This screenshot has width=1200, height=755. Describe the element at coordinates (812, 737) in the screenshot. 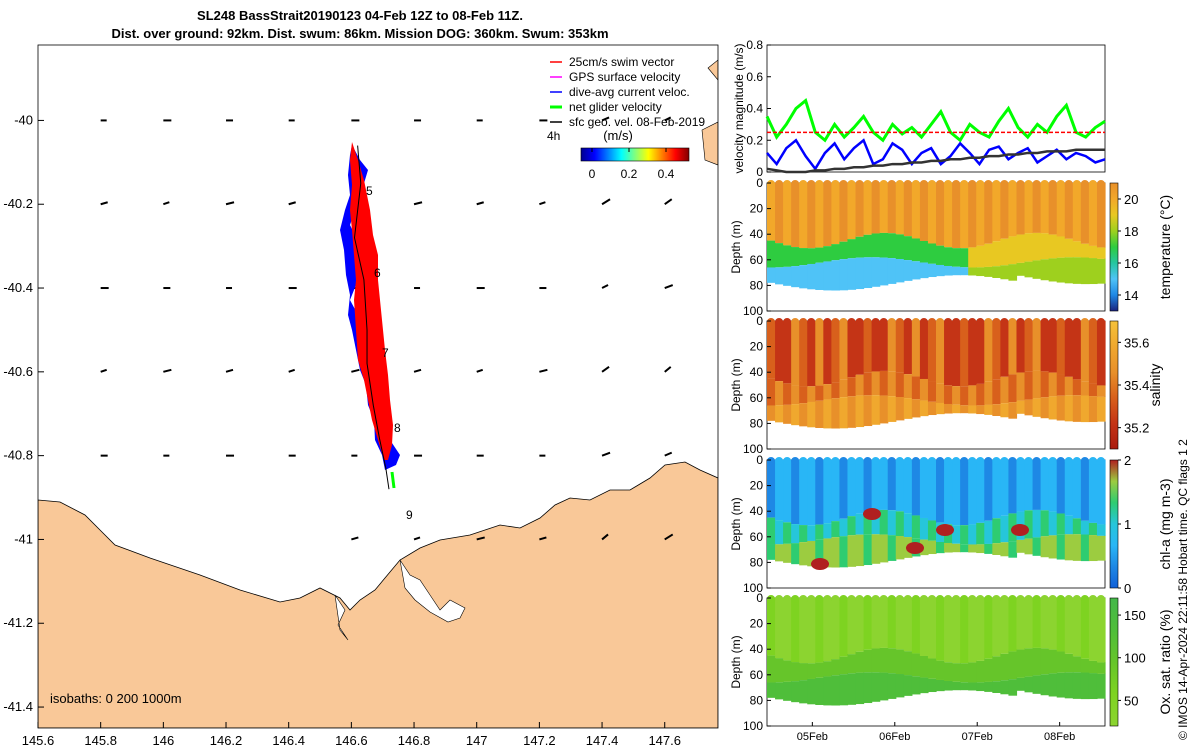

I see `time-tick-label: 05Feb` at that location.